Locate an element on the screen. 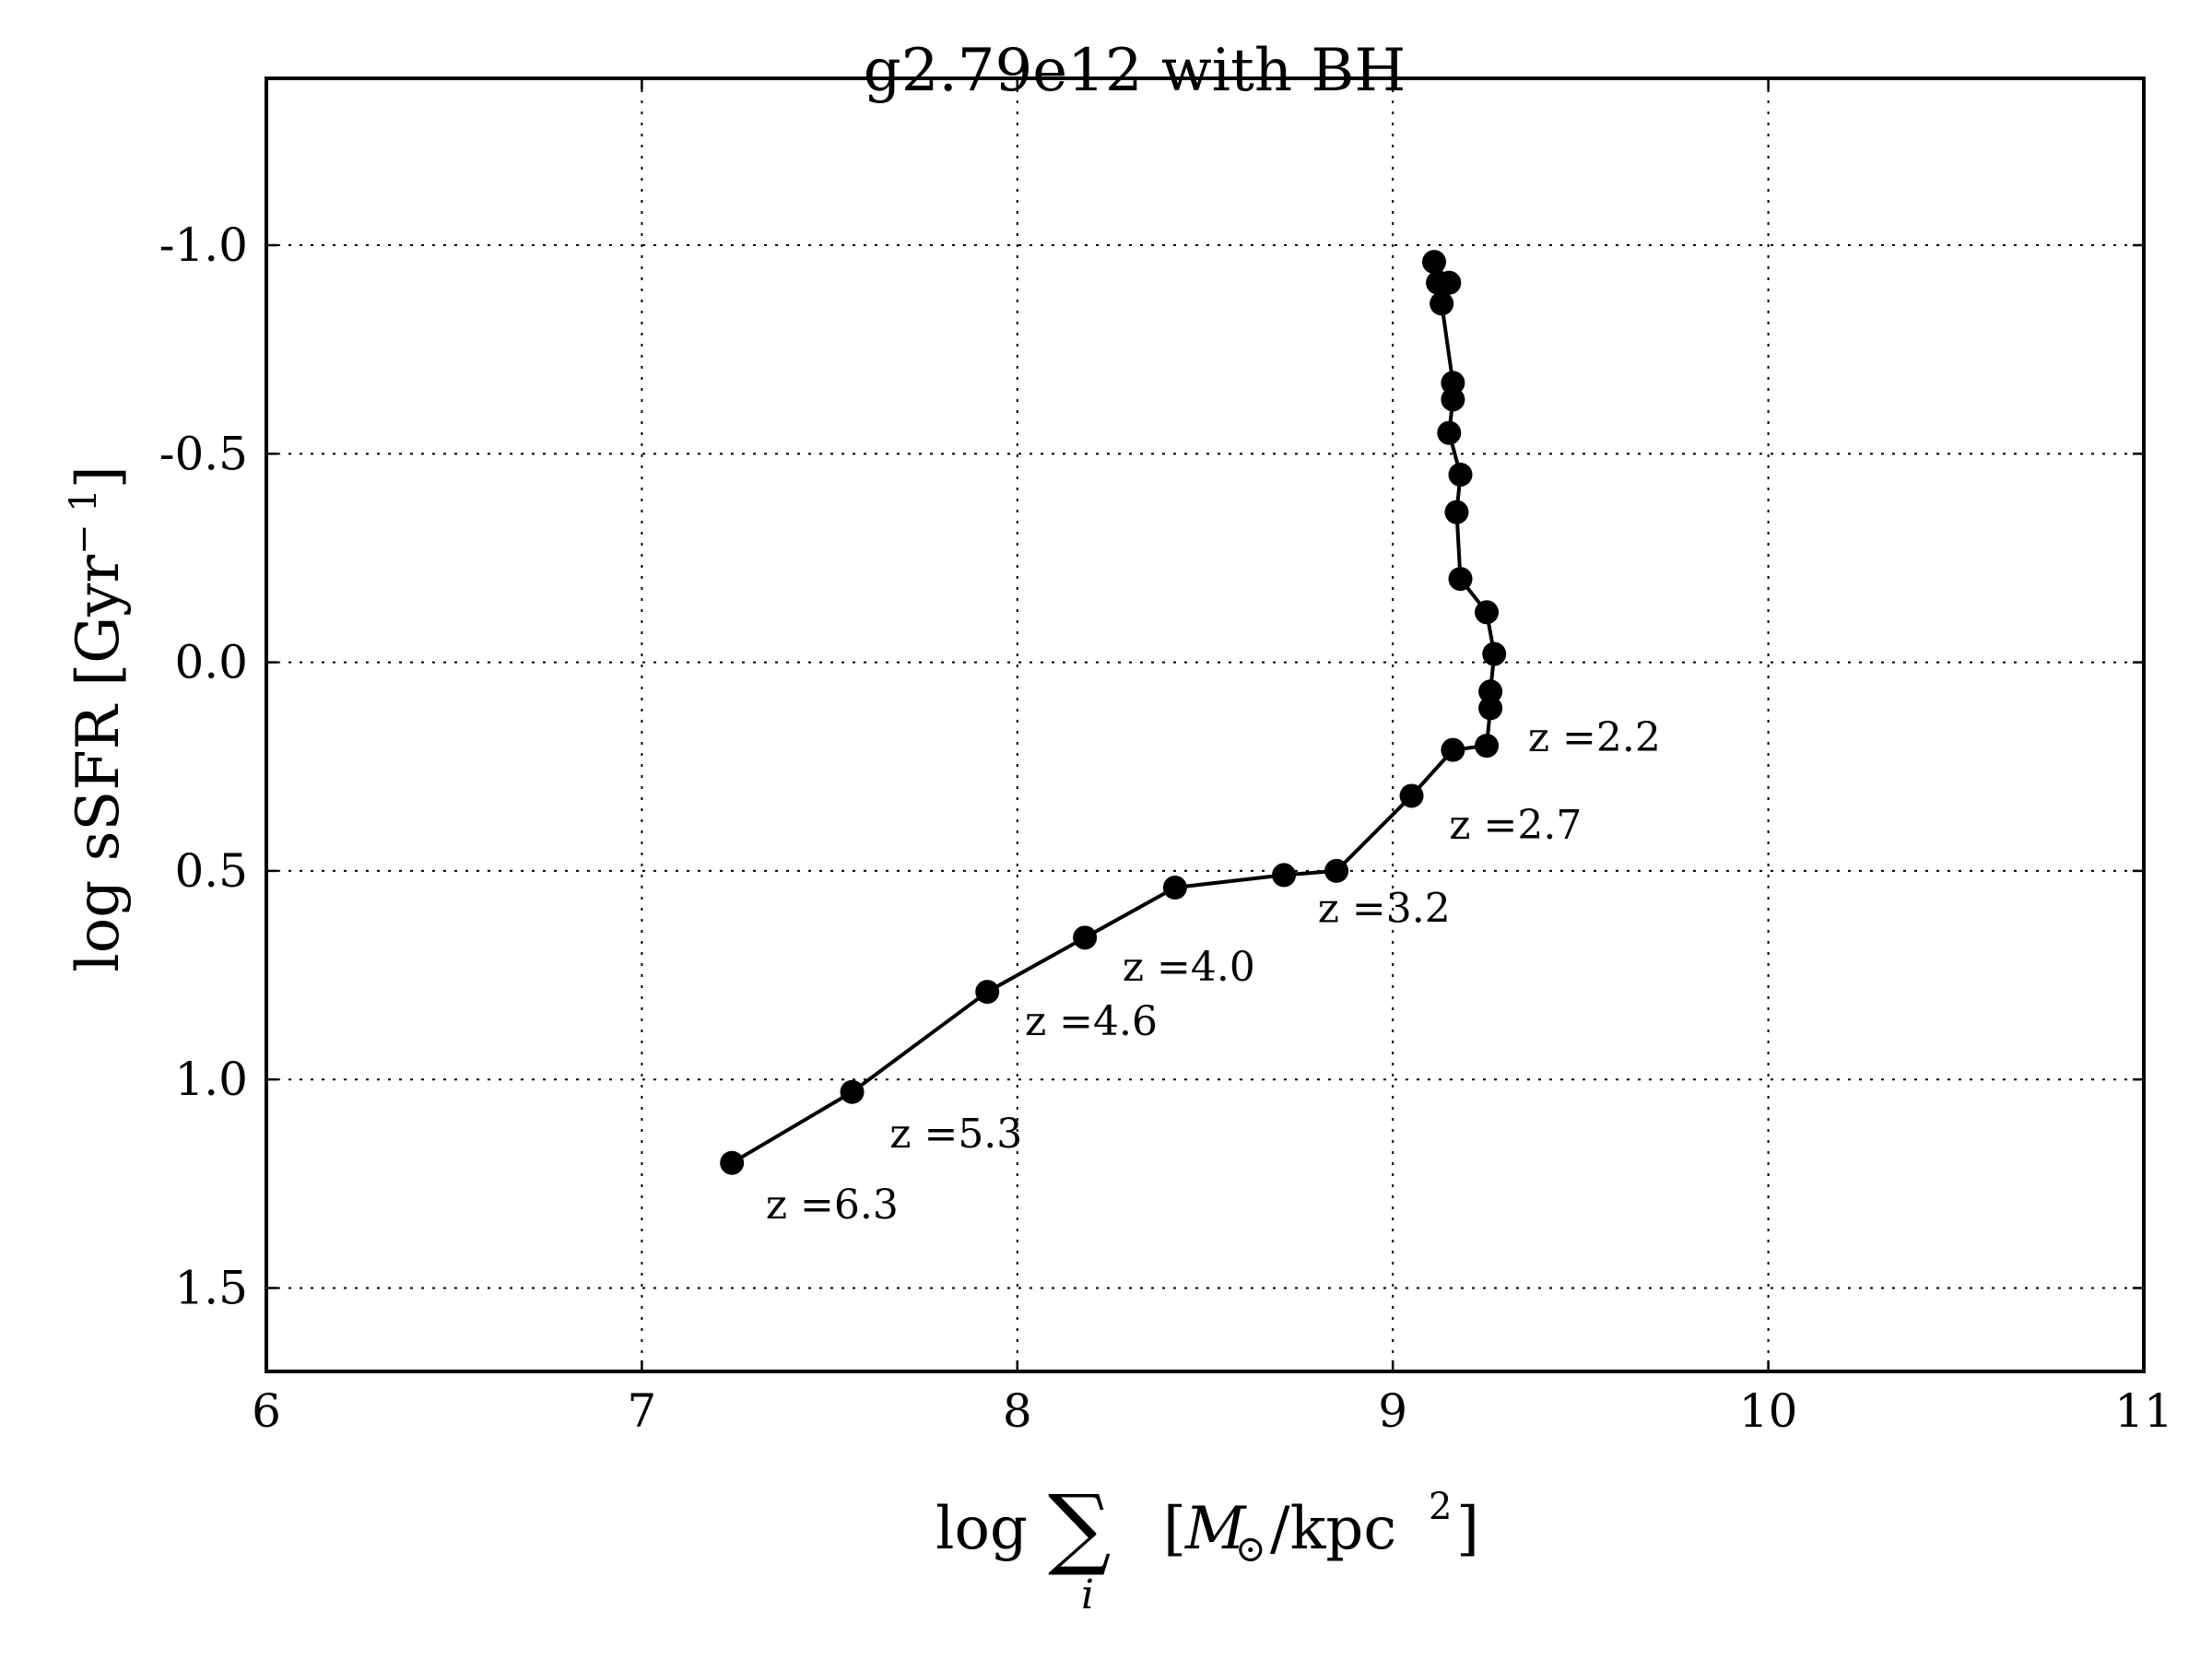 This screenshot has width=2212, height=1659. x-axis-label-prefix: log is located at coordinates (981, 1529).